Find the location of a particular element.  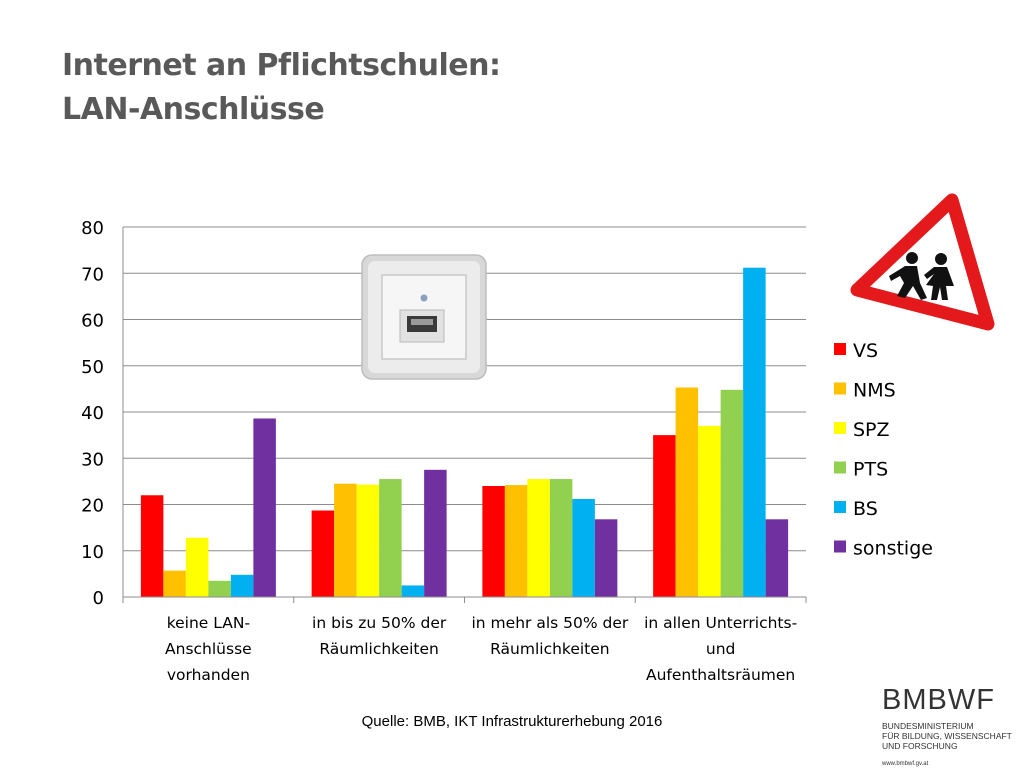

y-tick-label: 20 is located at coordinates (92, 506).